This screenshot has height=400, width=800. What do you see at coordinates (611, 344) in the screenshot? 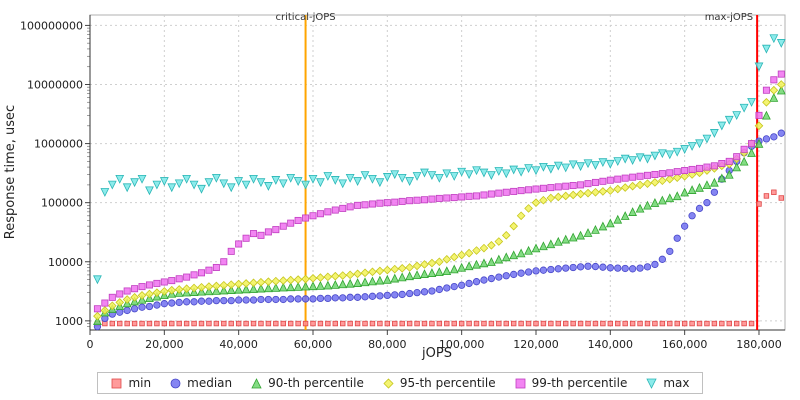
I see `x-tick-label: 140,000` at bounding box center [611, 344].